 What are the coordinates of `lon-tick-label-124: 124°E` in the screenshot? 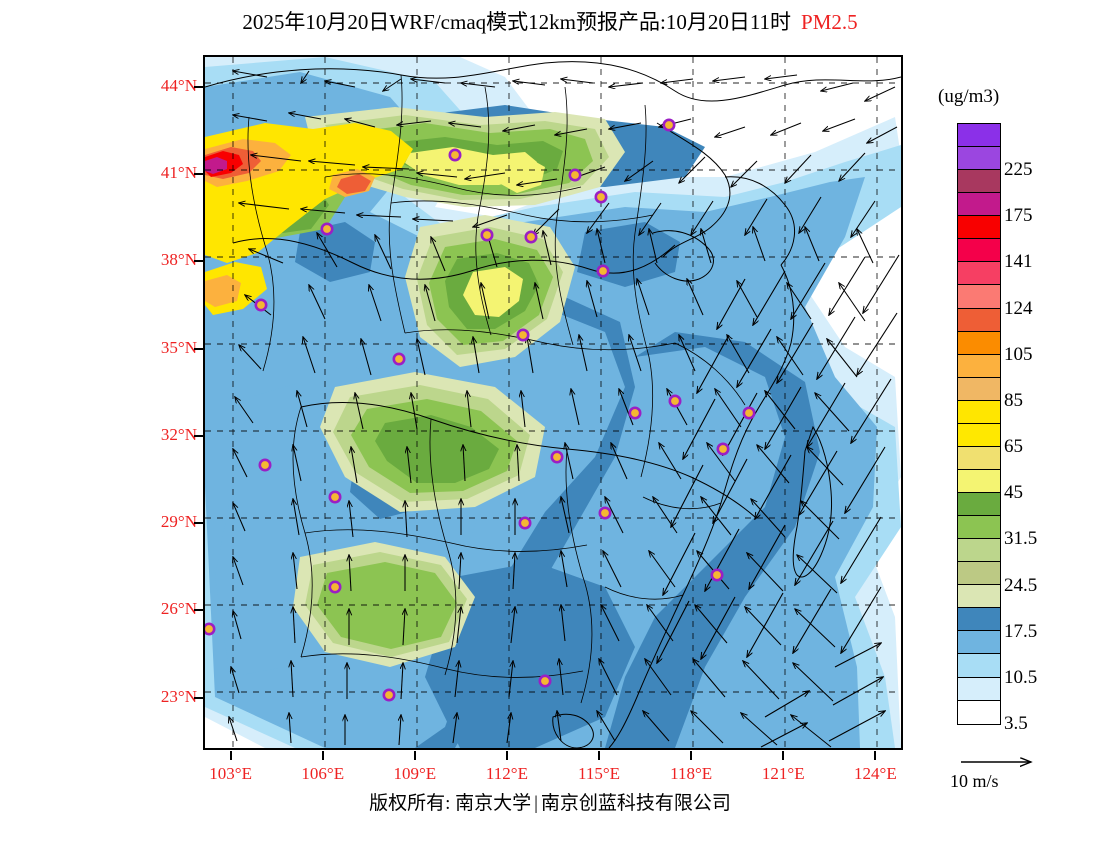 It's located at (875, 773).